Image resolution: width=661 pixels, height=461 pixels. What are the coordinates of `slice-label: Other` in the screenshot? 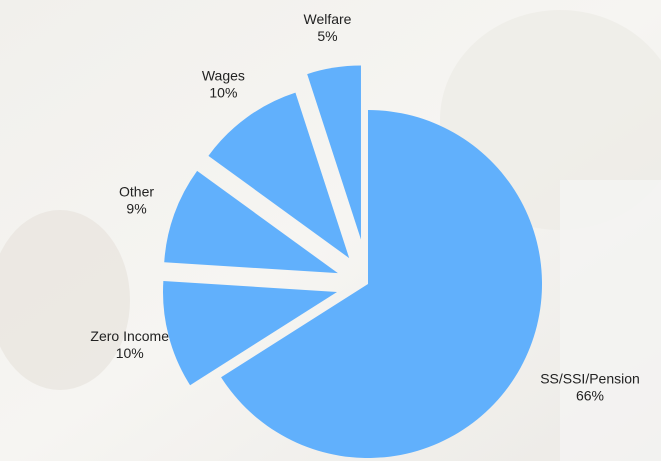 It's located at (136, 191).